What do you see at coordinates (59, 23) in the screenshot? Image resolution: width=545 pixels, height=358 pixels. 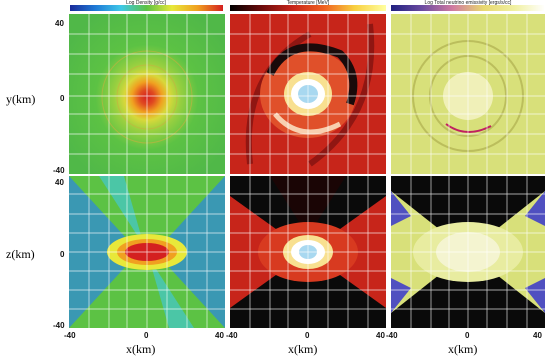 I see `y-tick-top-40: 40` at bounding box center [59, 23].